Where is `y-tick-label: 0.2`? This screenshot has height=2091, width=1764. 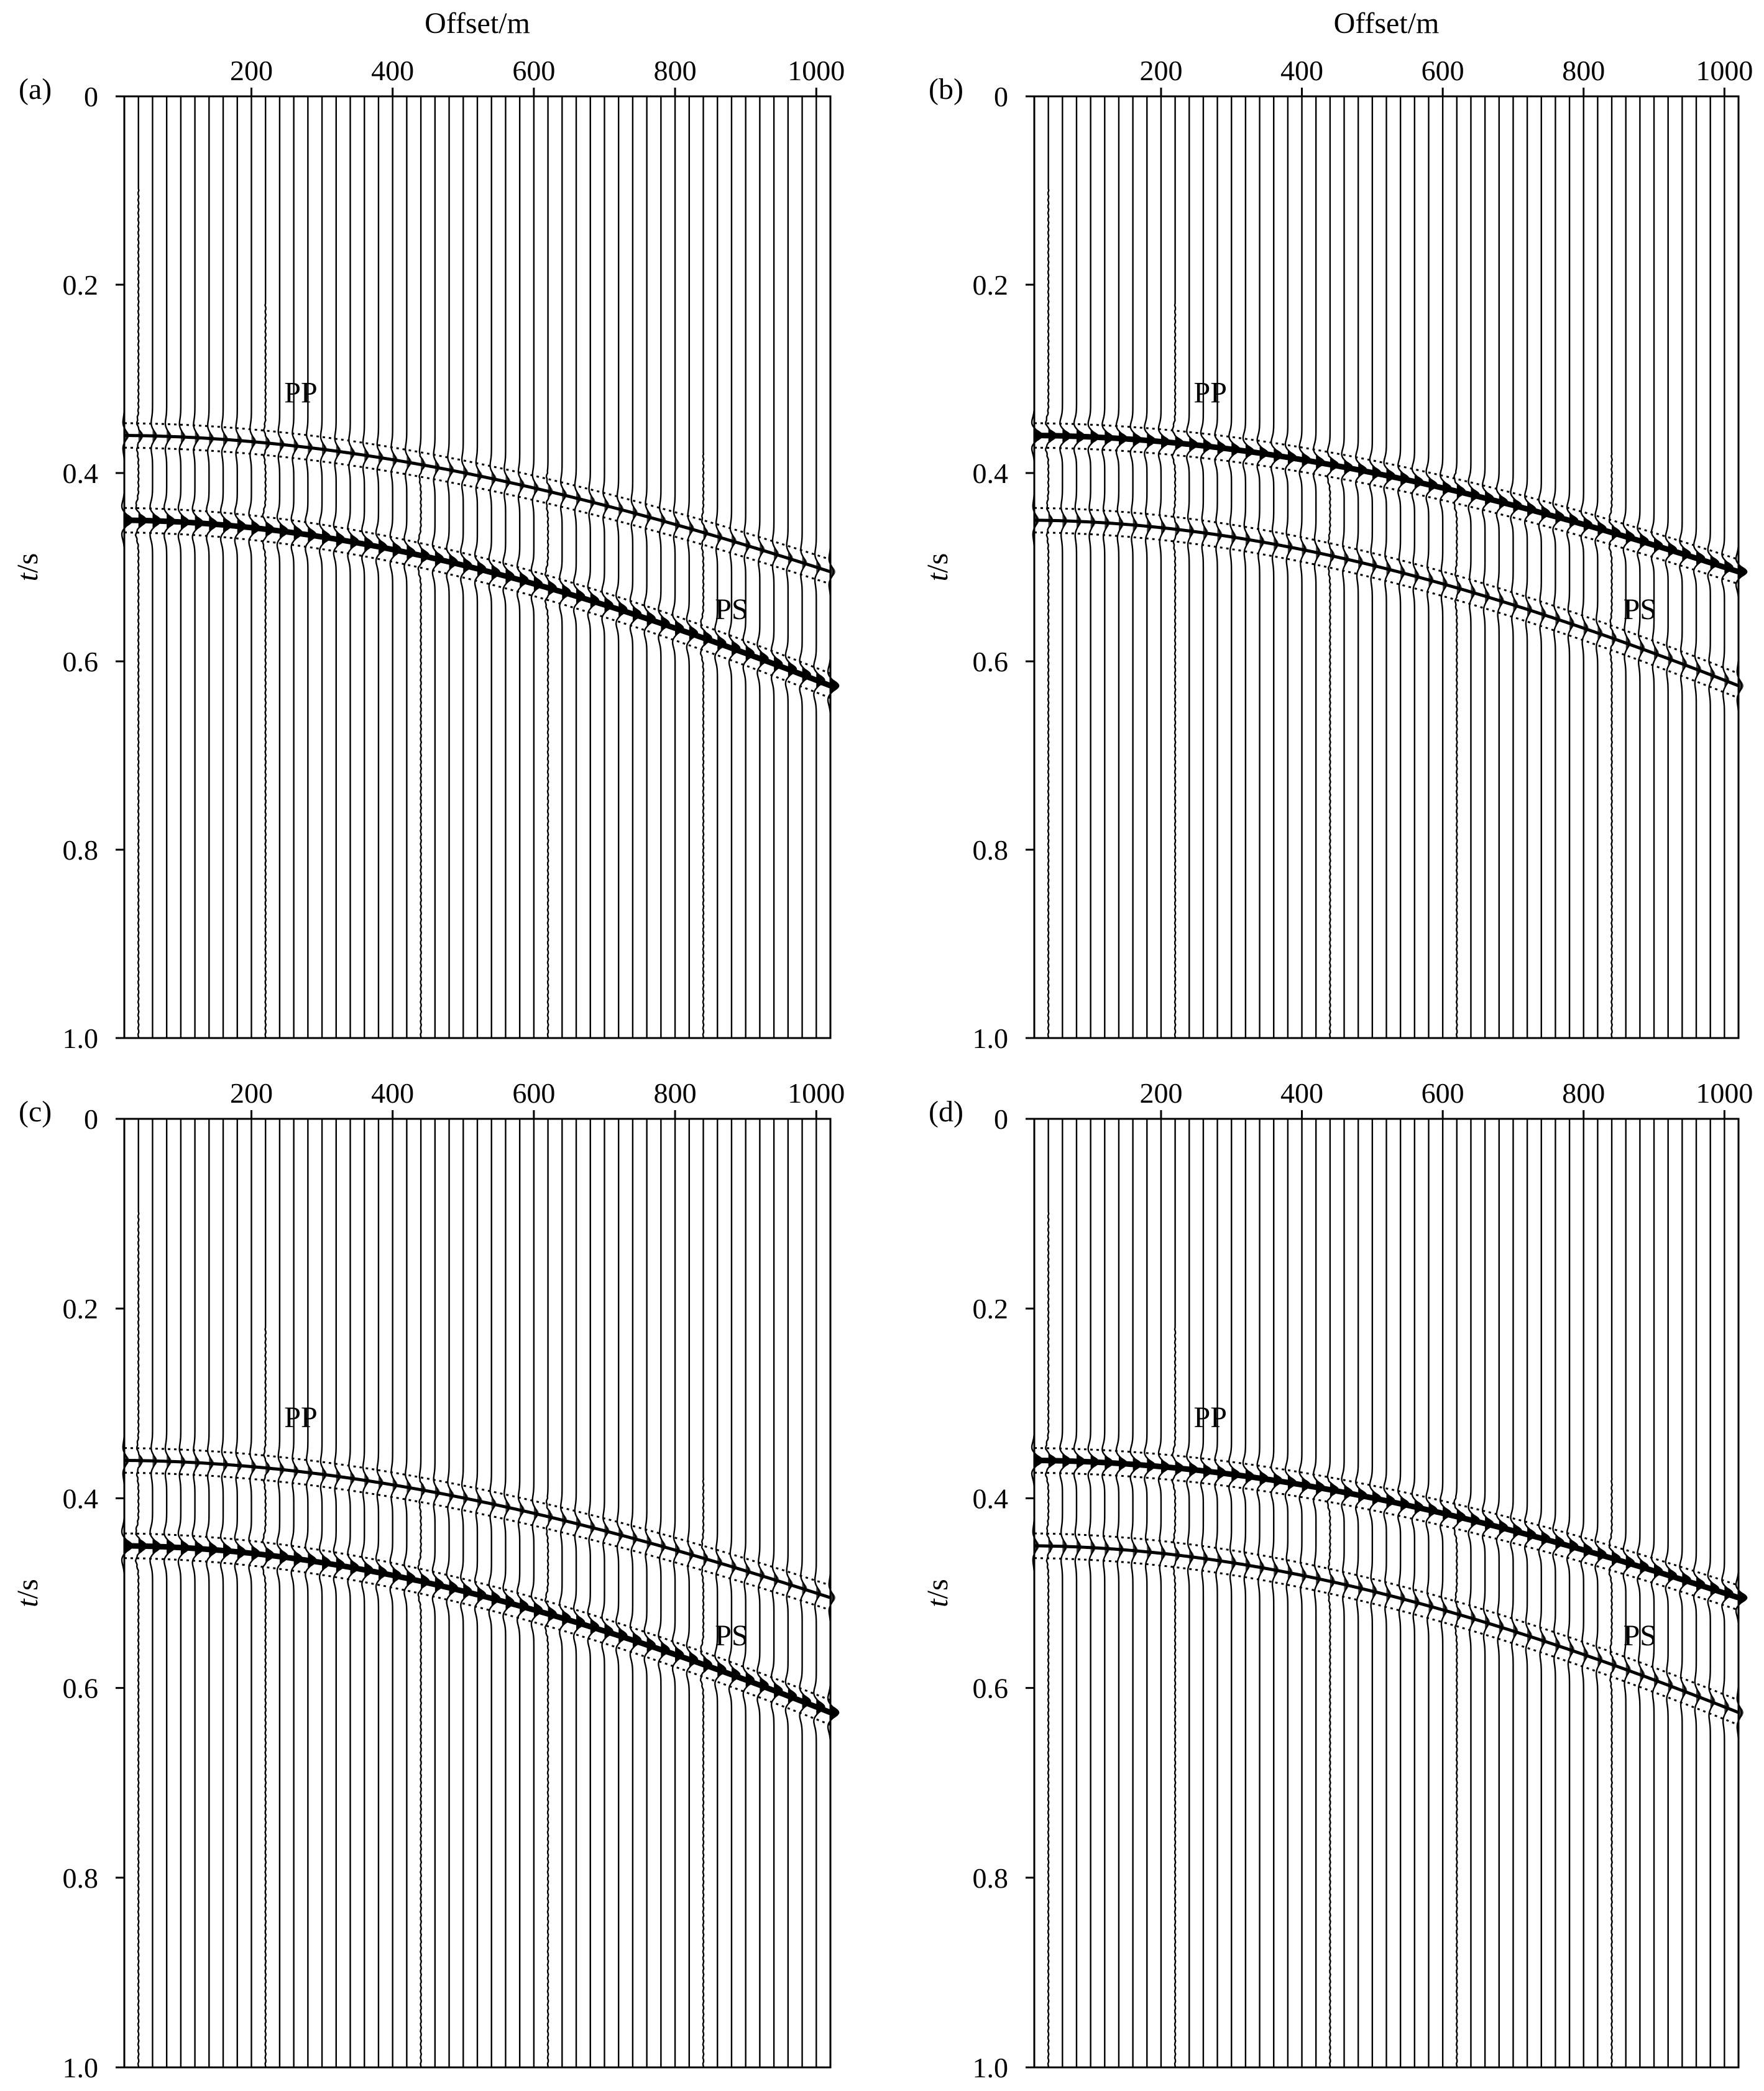 y-tick-label: 0.2 is located at coordinates (991, 1309).